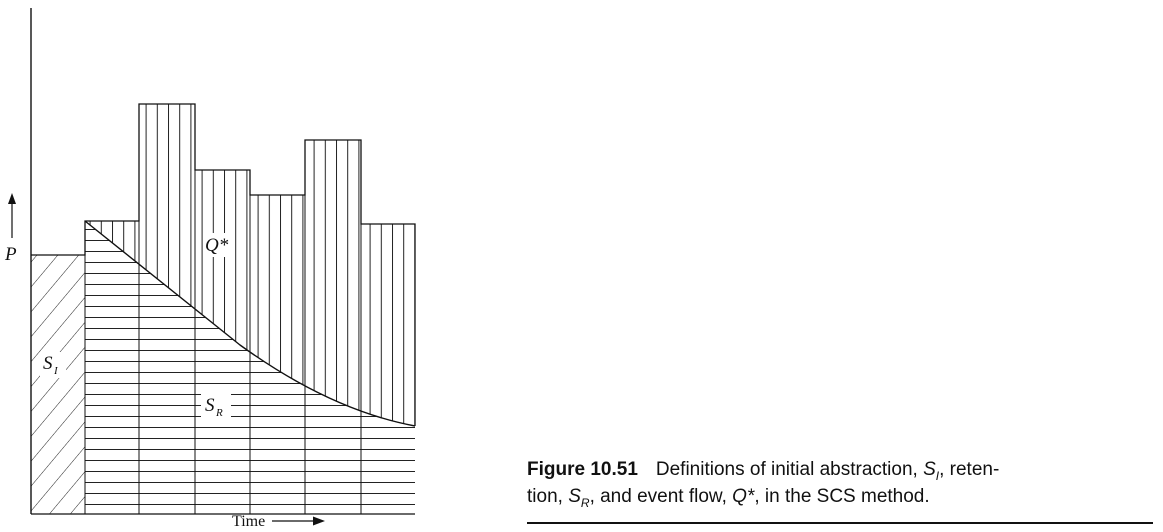 The width and height of the screenshot is (1163, 532). What do you see at coordinates (548, 496) in the screenshot?
I see `caption-text-3: tion,` at bounding box center [548, 496].